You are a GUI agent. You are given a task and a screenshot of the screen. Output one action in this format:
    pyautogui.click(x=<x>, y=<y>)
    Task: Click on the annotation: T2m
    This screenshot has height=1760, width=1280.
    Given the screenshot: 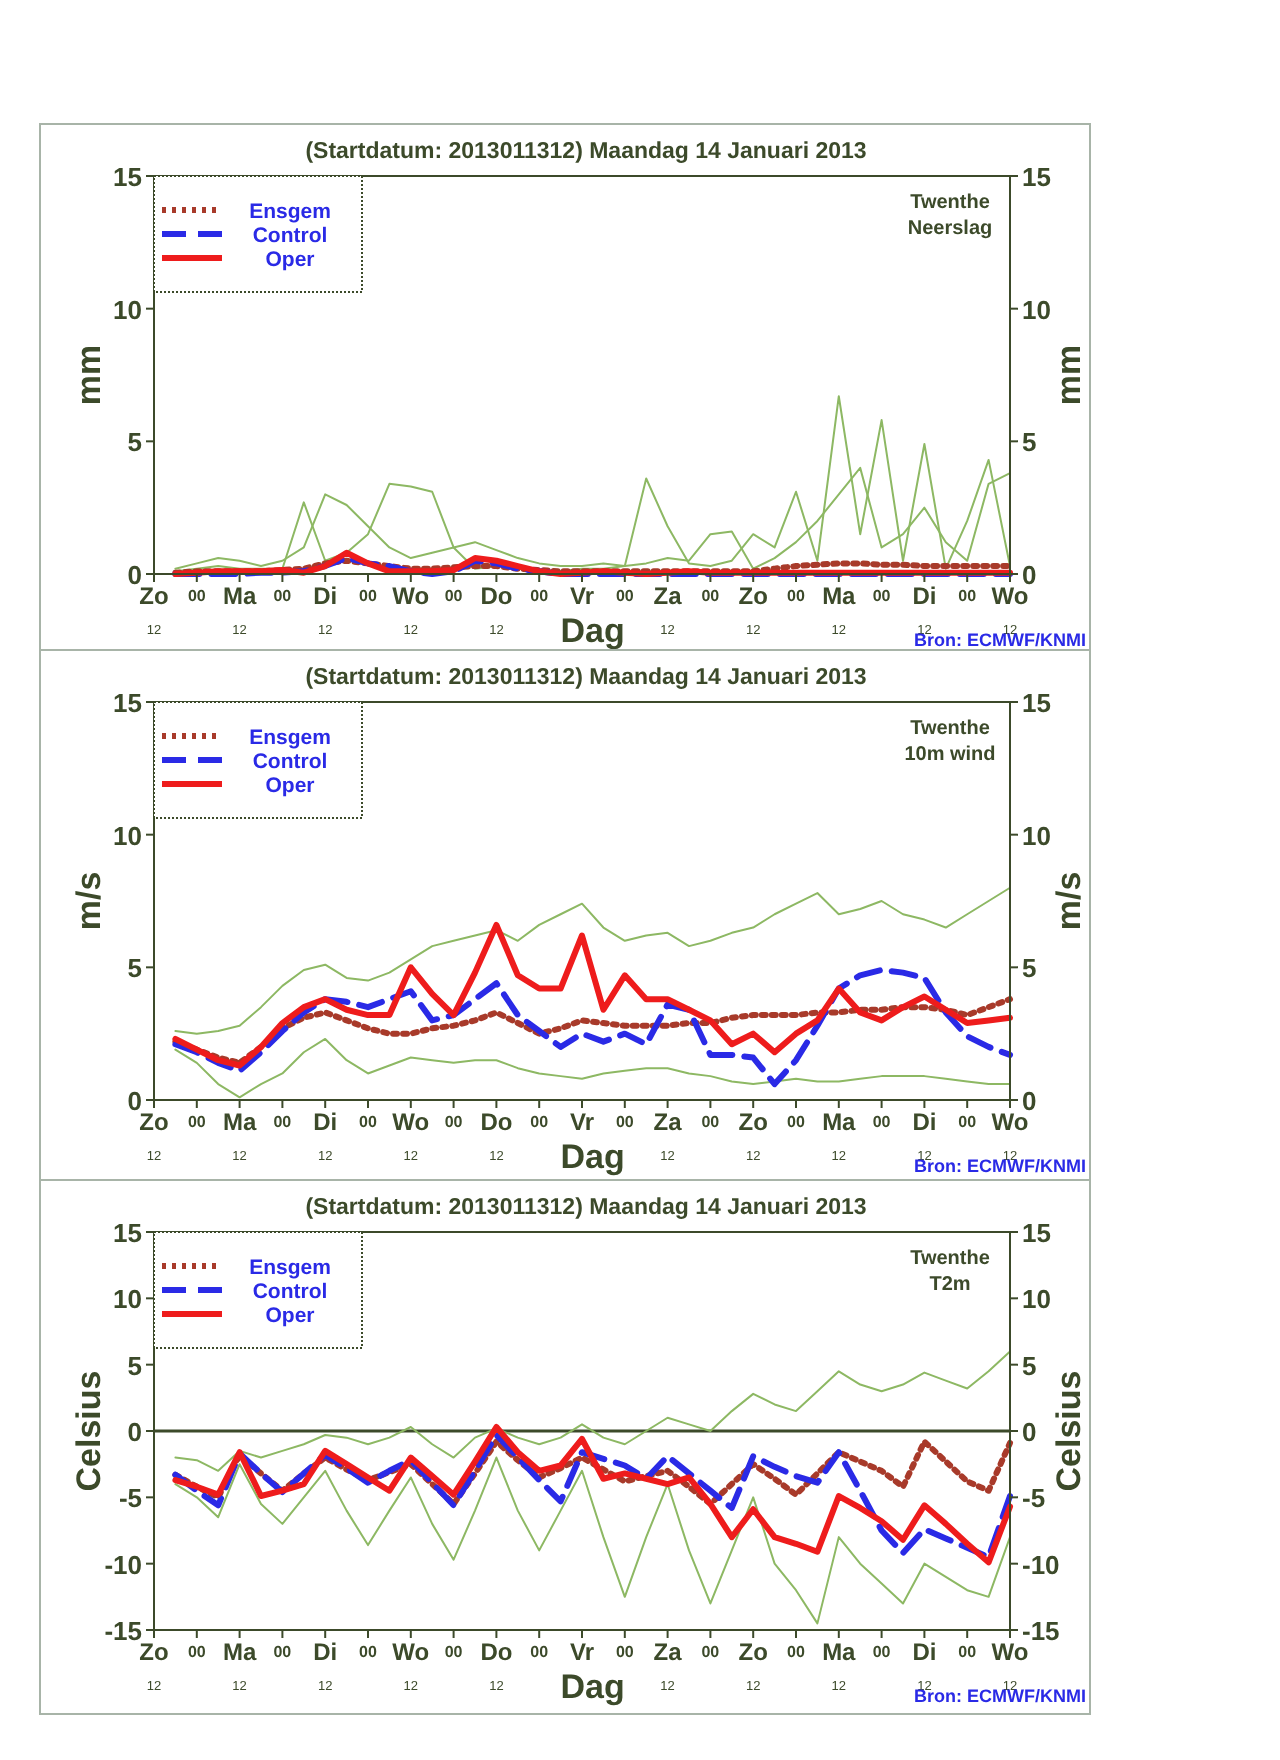 What is the action you would take?
    pyautogui.click(x=950, y=1285)
    